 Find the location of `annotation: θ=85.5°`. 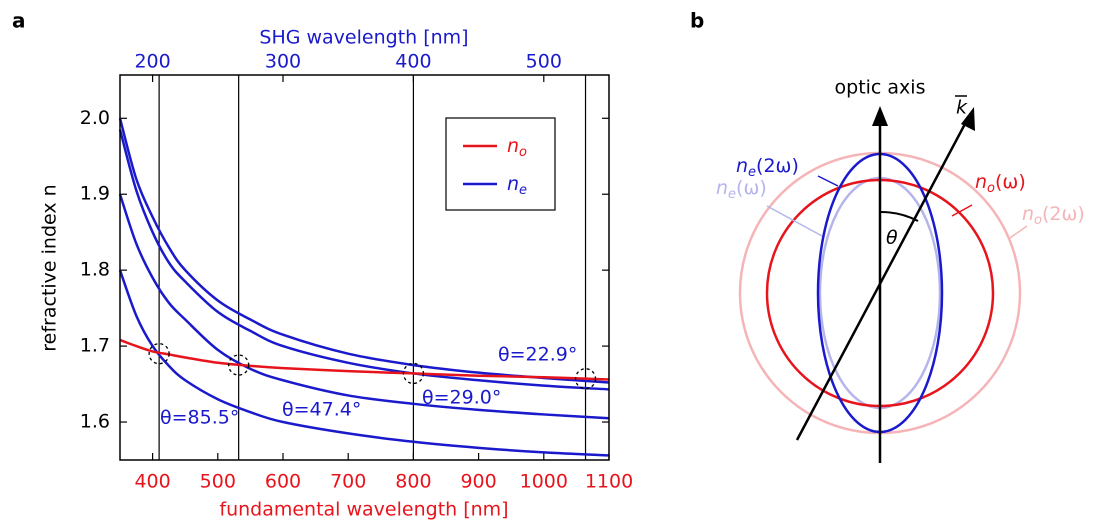

annotation: θ=85.5° is located at coordinates (199, 418).